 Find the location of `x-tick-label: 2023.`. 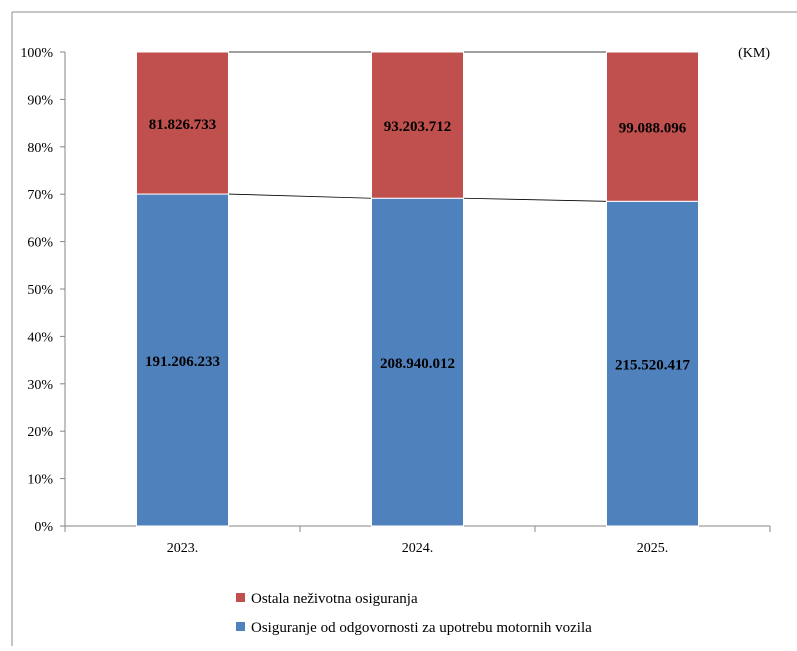

x-tick-label: 2023. is located at coordinates (183, 548).